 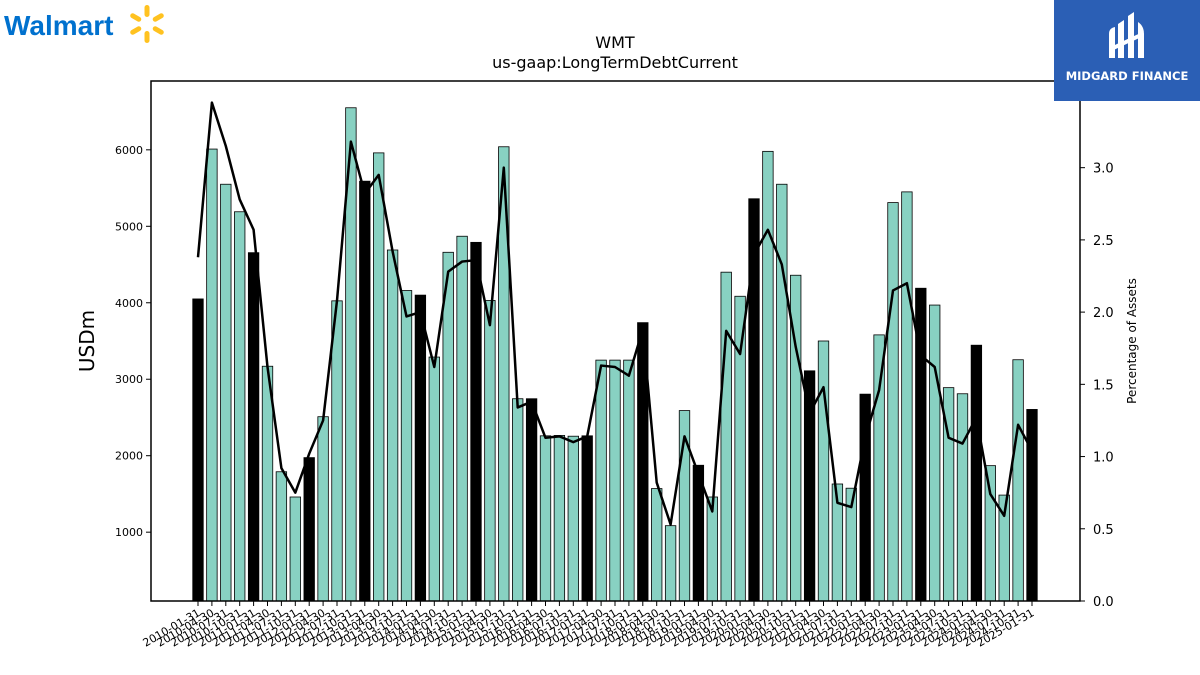 I want to click on walmart-logo: Walmart, so click(x=84, y=24).